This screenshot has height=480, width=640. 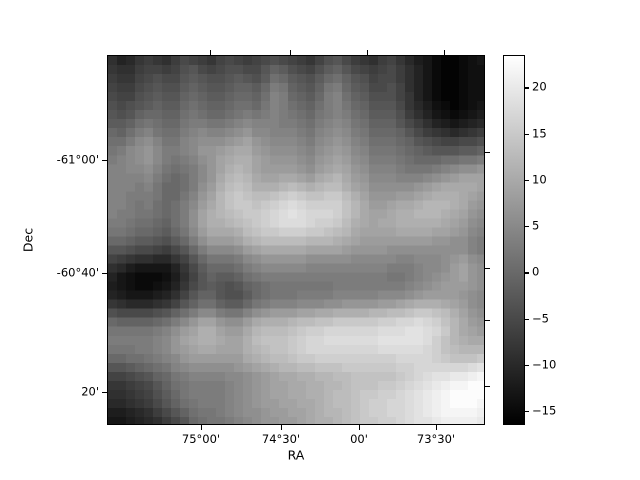 I want to click on colorbar-ticklabel: −5, so click(x=540, y=317).